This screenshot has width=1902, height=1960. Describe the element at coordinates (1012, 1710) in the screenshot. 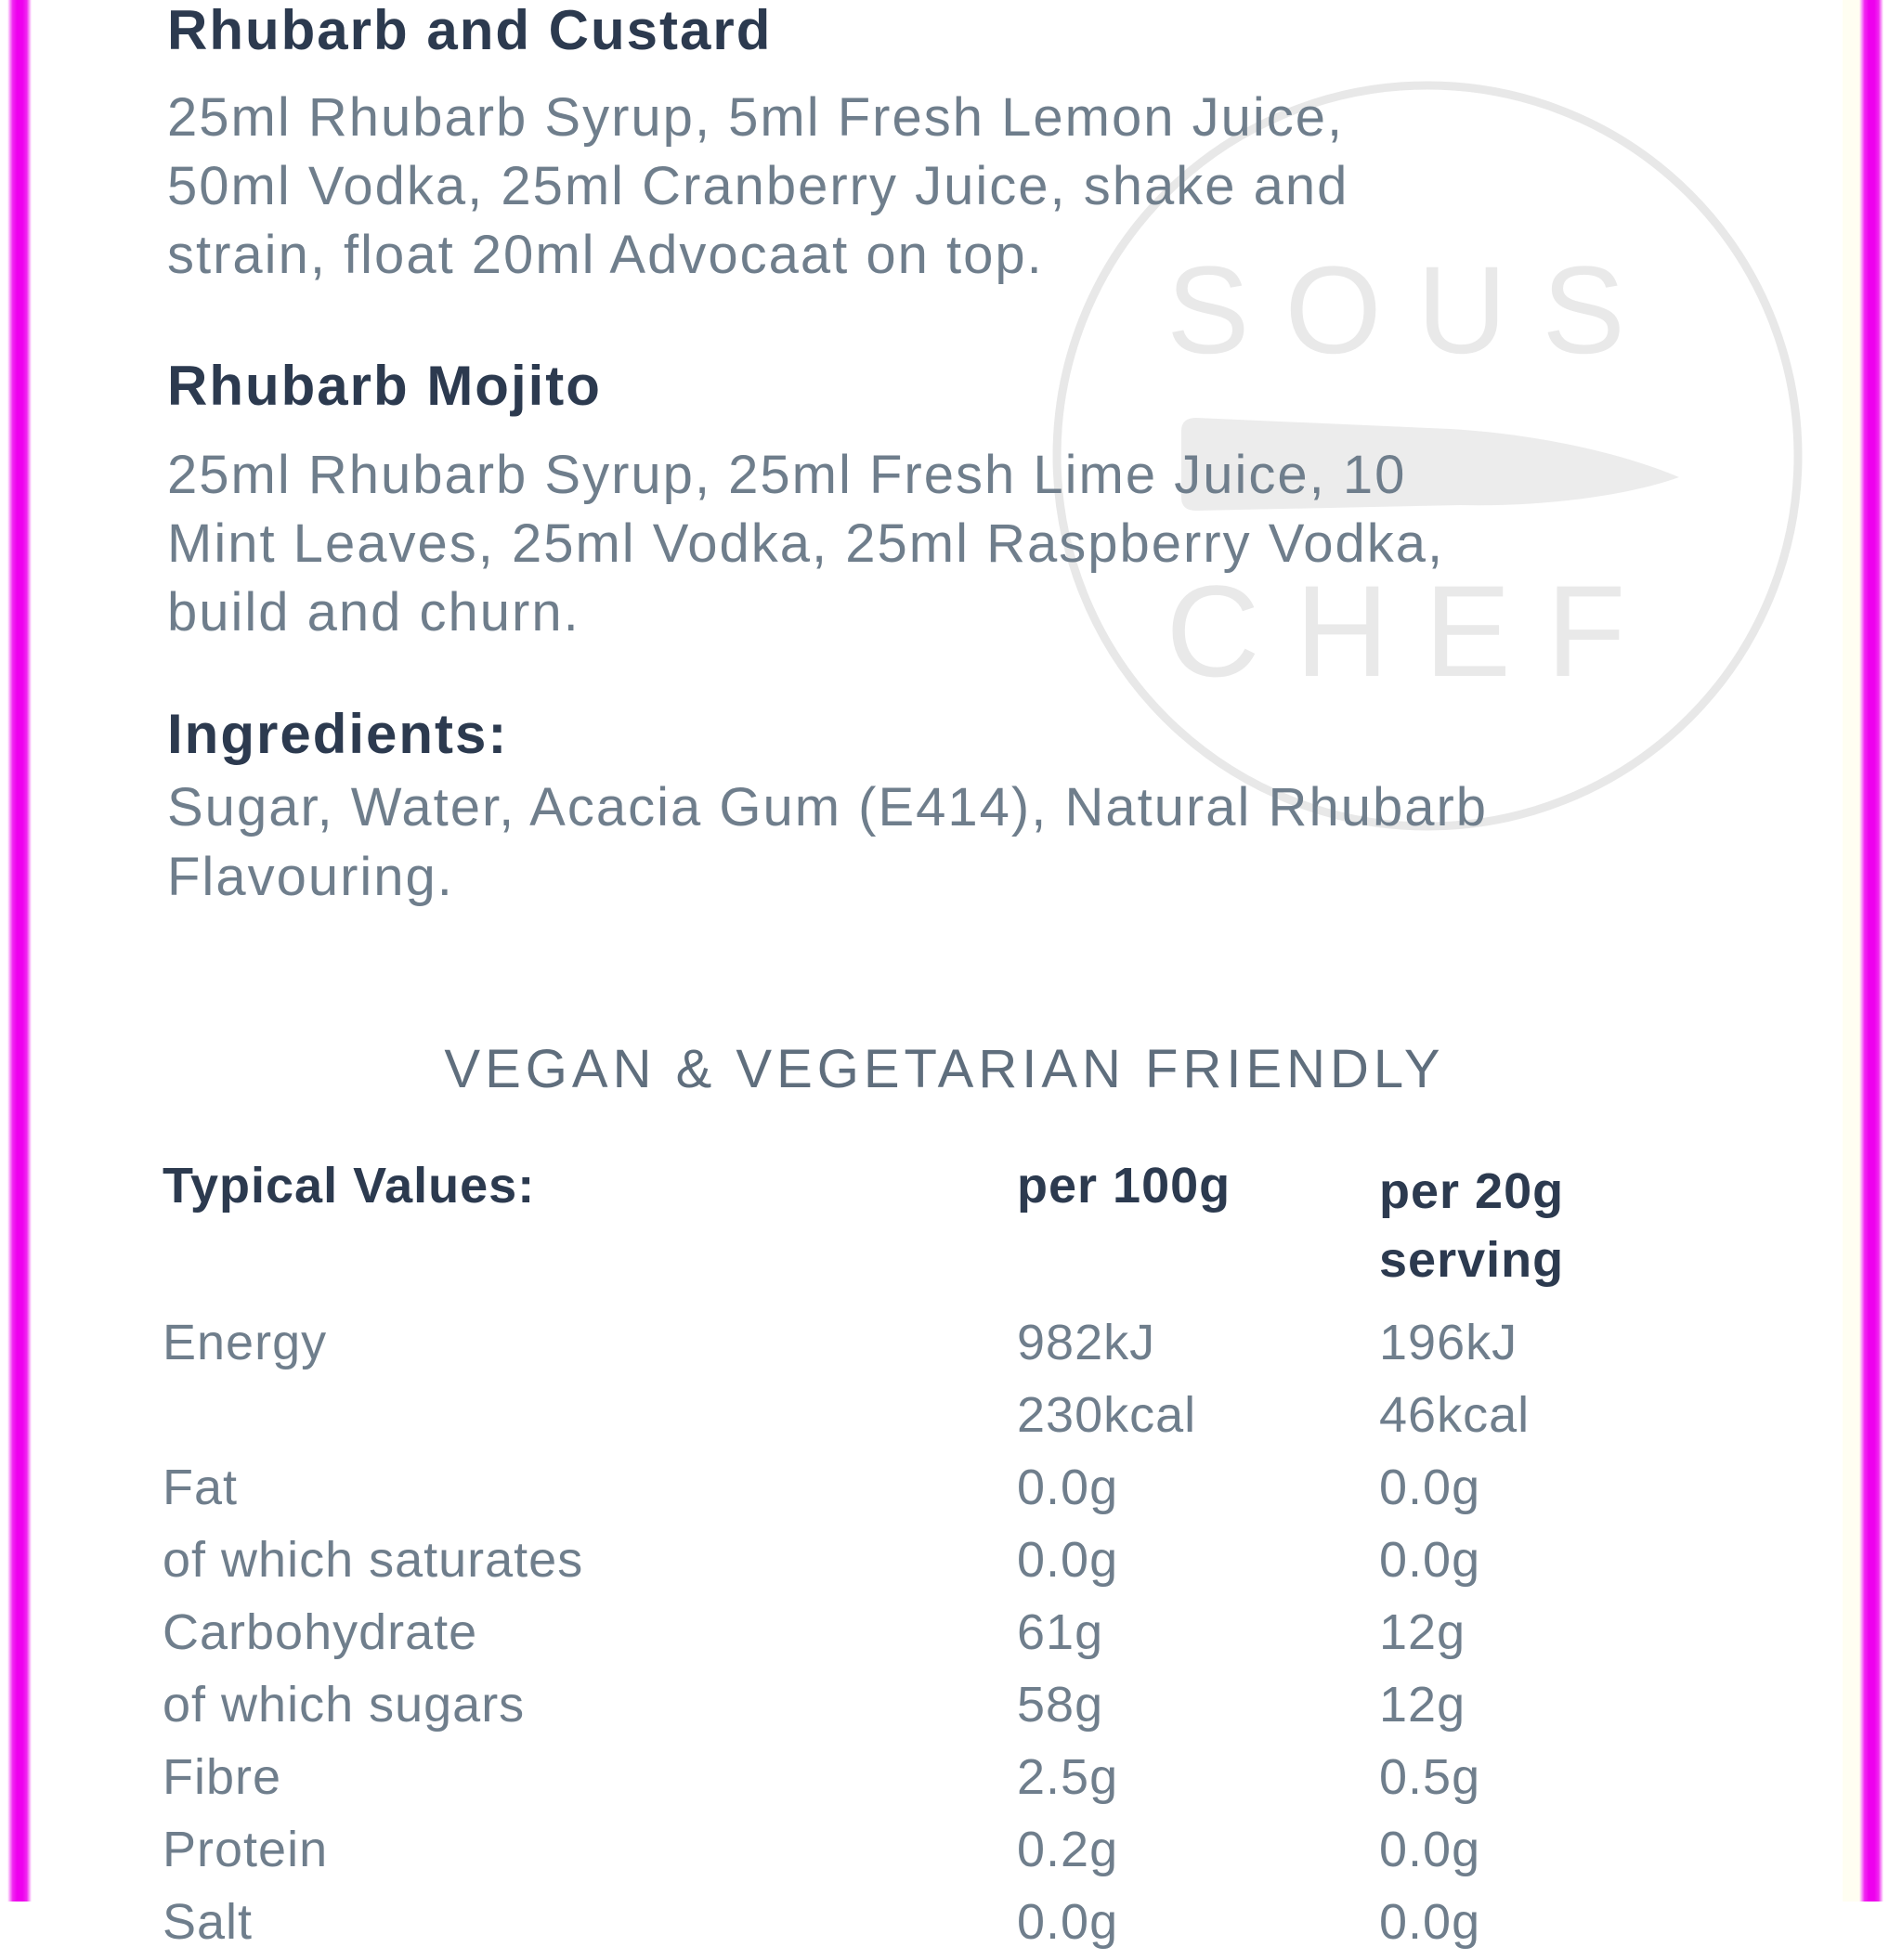

I see `table-row-sugars: of which sugars 58g 12g` at that location.